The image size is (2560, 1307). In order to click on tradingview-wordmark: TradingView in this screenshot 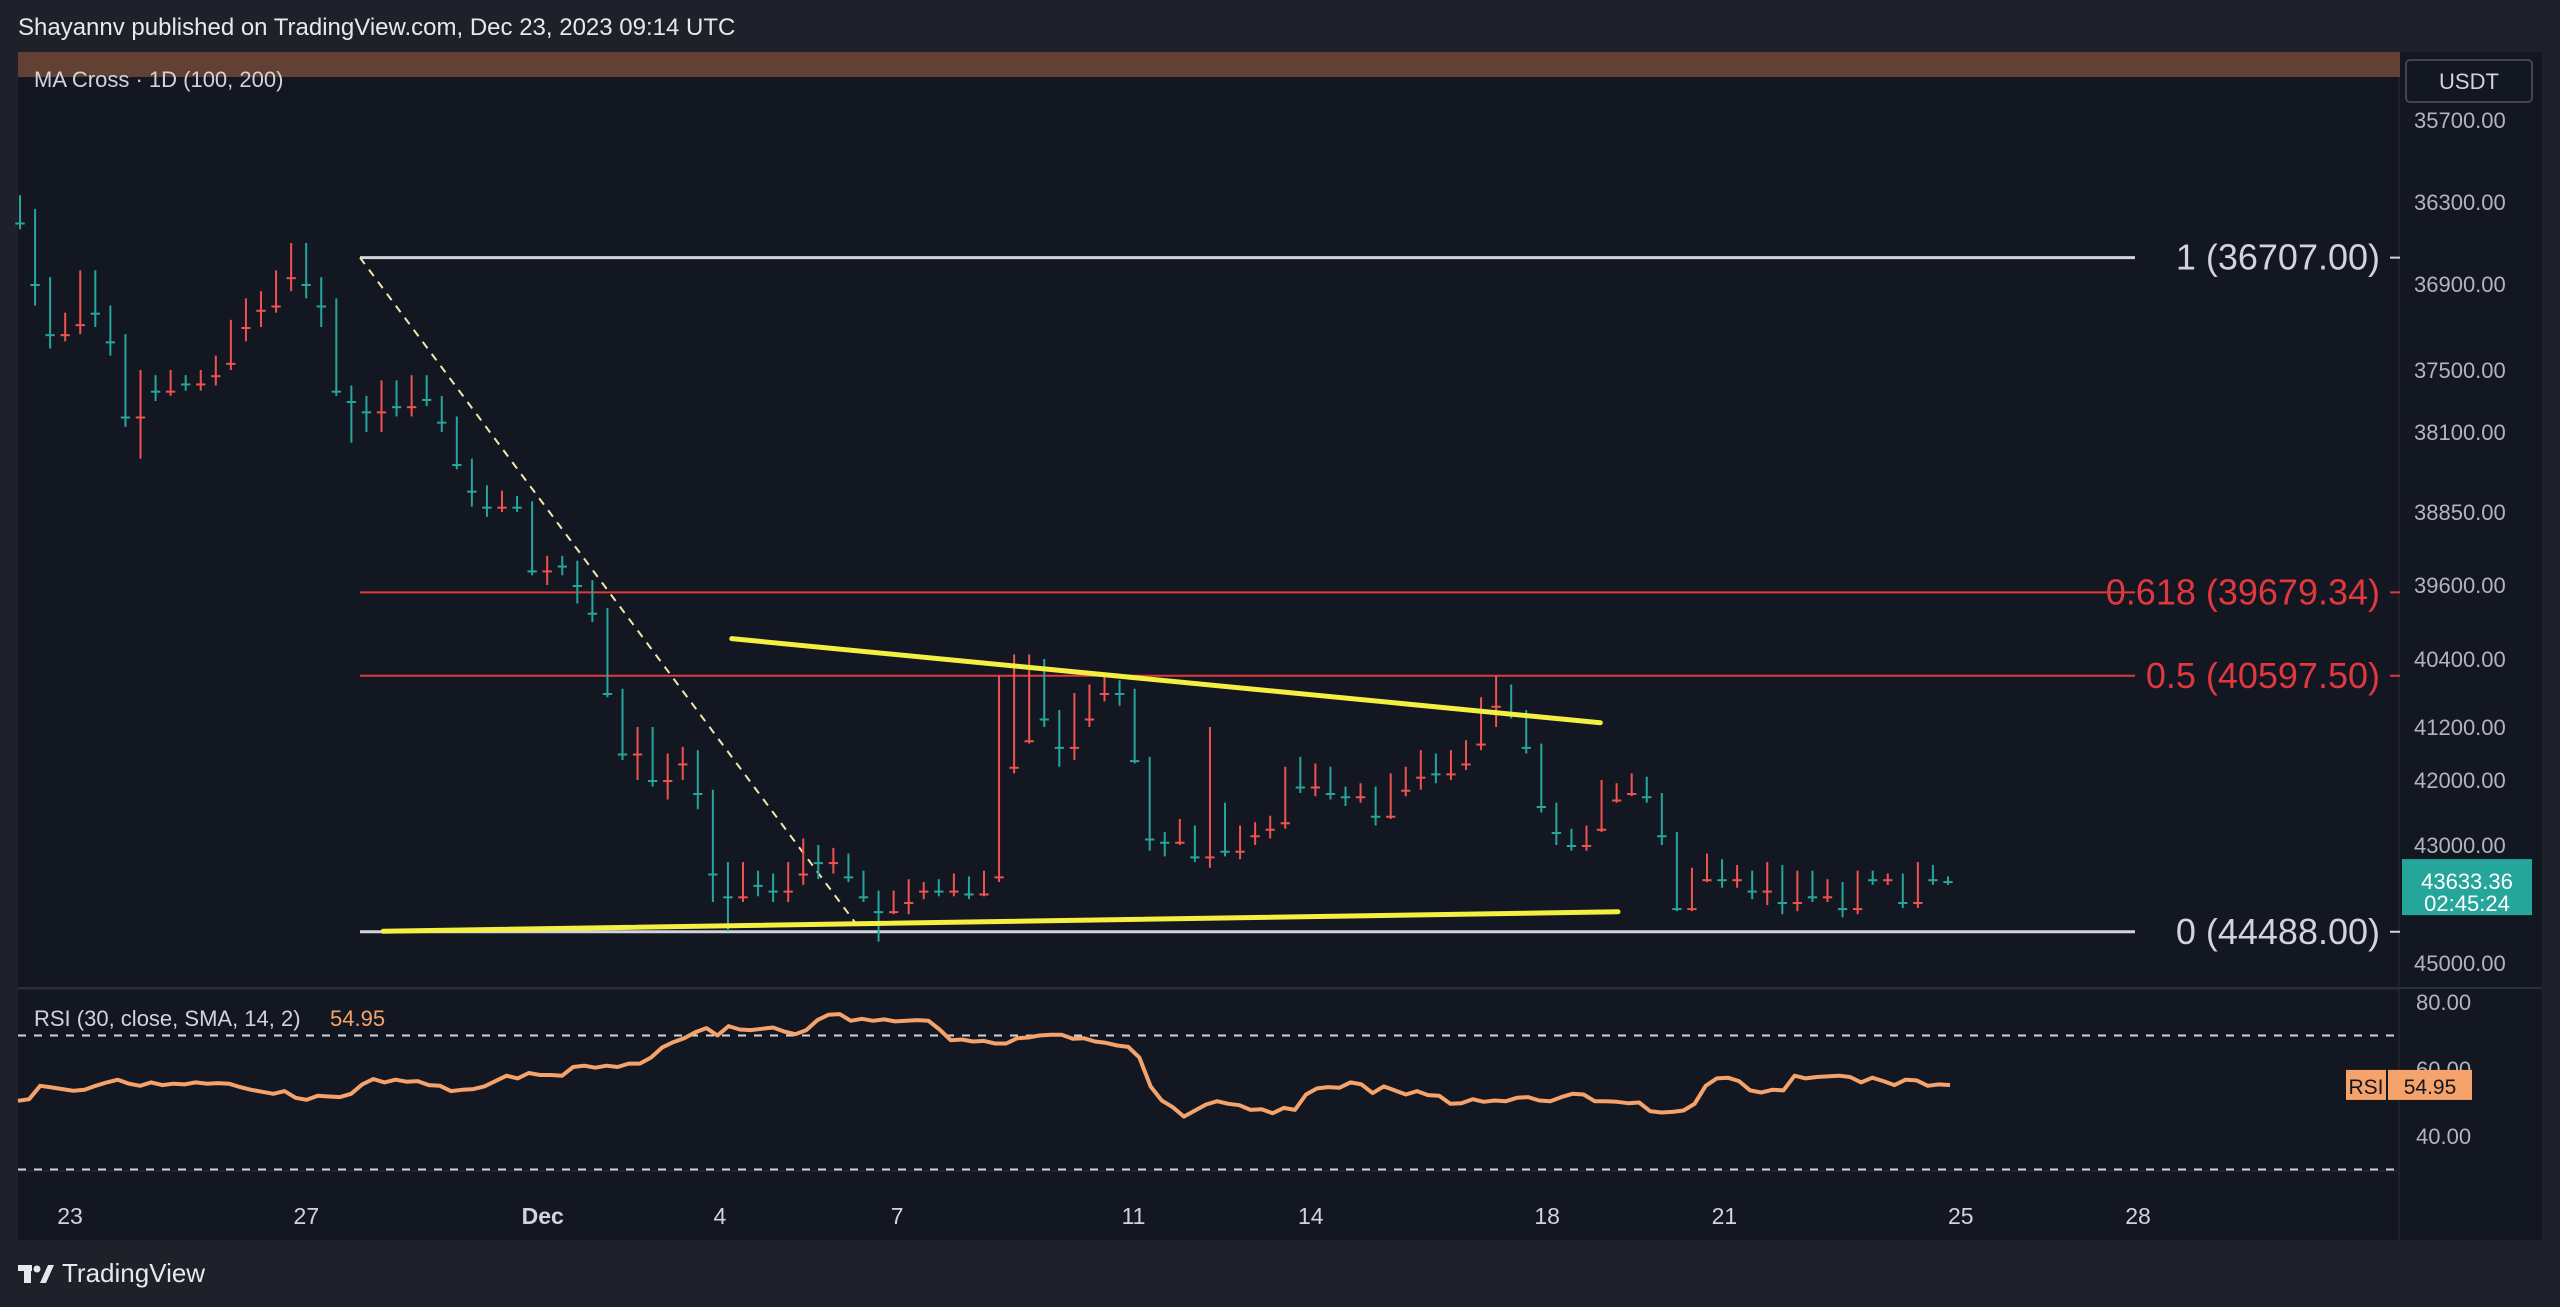, I will do `click(134, 1273)`.